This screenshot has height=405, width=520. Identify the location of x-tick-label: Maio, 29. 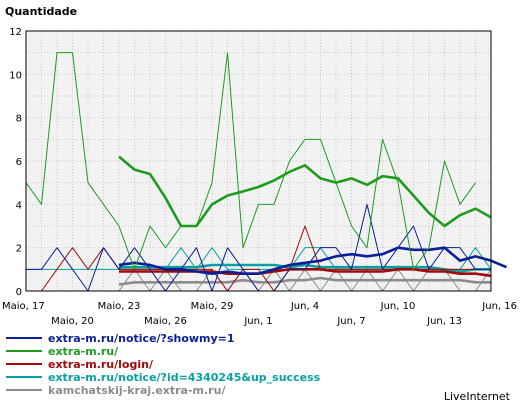
(212, 306).